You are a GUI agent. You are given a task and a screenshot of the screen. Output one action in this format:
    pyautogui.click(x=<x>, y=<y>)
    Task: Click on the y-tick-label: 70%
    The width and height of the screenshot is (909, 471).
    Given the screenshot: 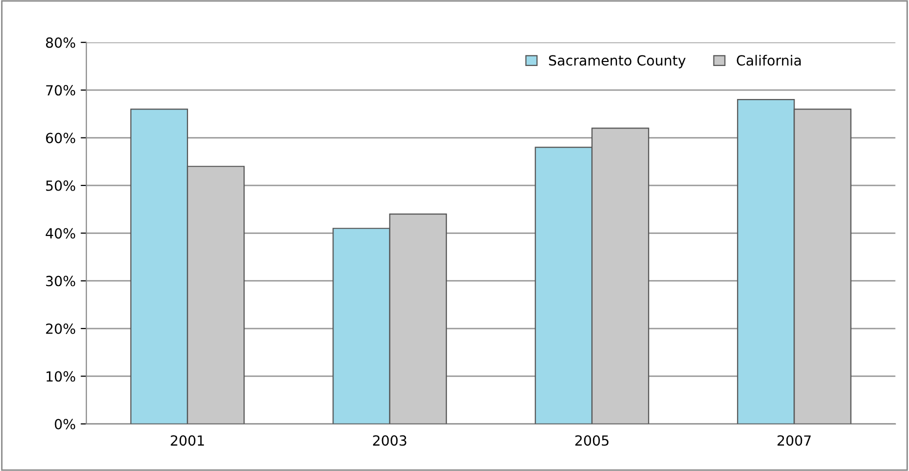 What is the action you would take?
    pyautogui.click(x=61, y=90)
    